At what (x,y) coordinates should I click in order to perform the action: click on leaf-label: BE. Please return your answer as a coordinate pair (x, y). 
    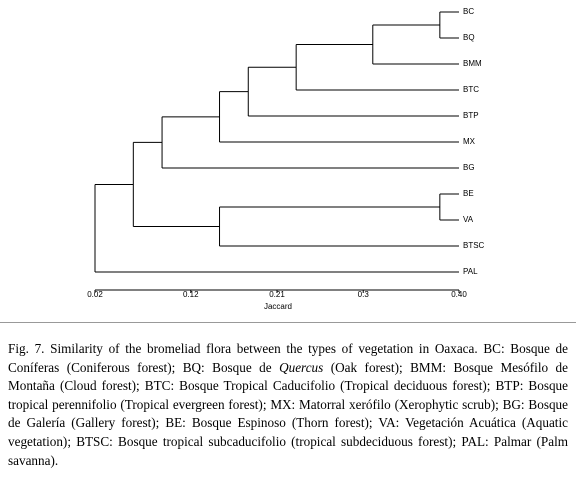
    Looking at the image, I should click on (468, 193).